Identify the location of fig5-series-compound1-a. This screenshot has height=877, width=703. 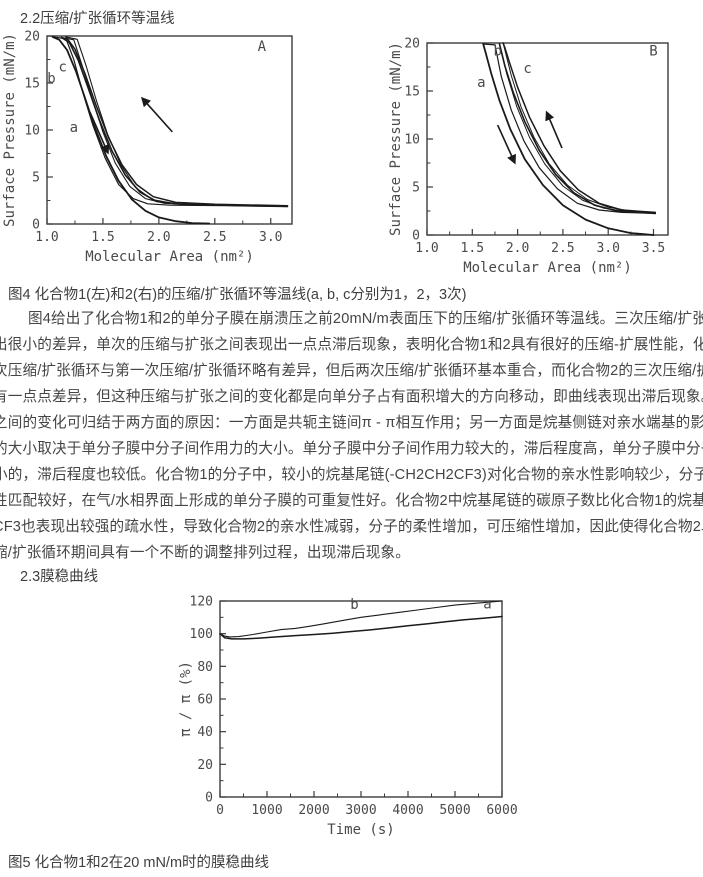
(361, 627).